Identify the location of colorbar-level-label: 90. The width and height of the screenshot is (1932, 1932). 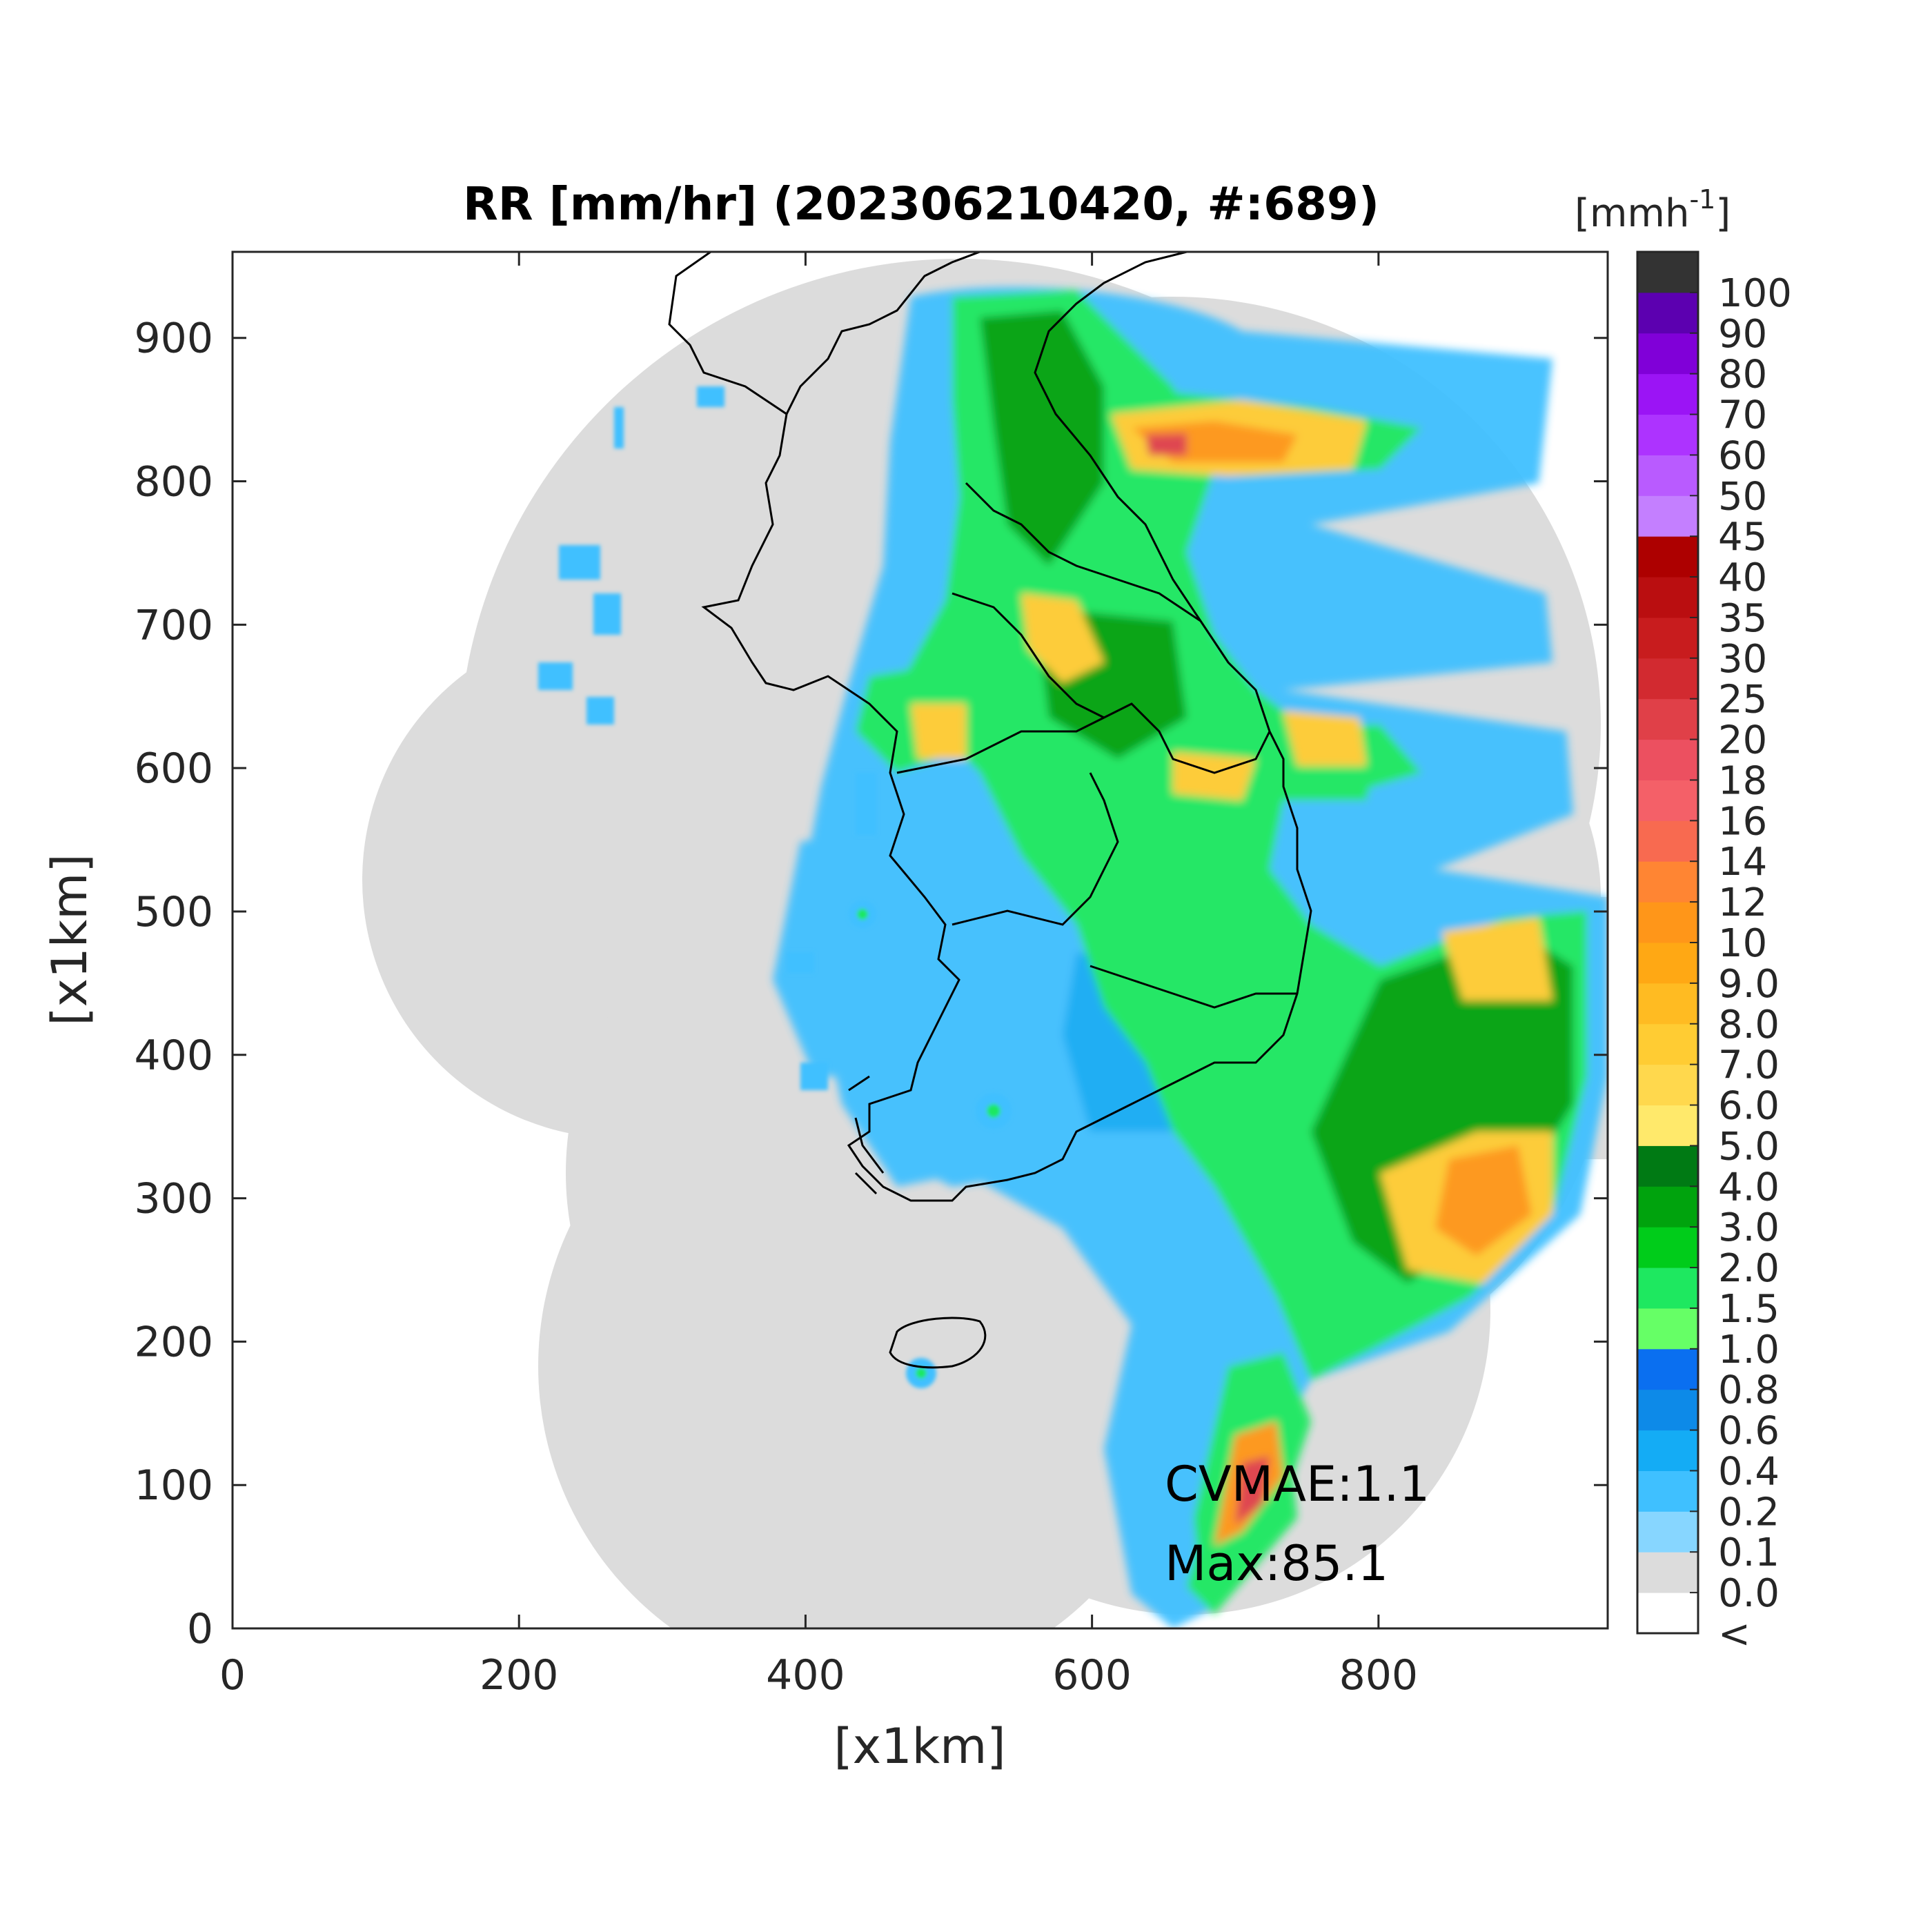
(1742, 334).